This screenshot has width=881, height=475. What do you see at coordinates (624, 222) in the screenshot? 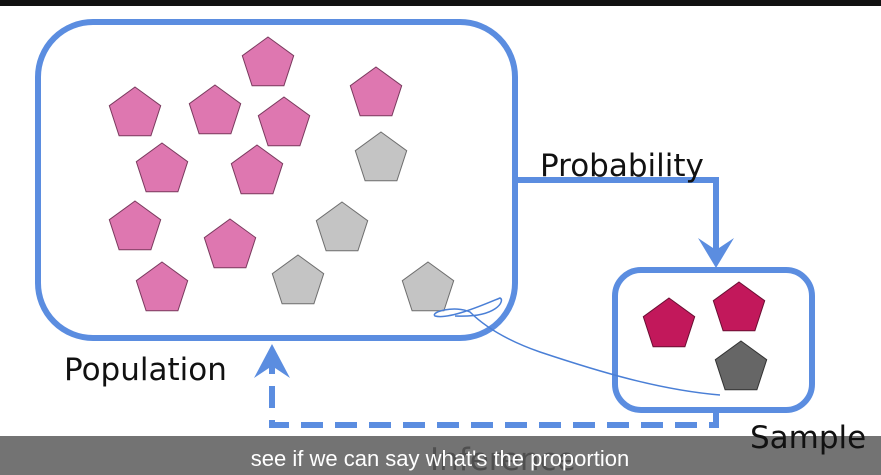
I see `probability-arrow` at bounding box center [624, 222].